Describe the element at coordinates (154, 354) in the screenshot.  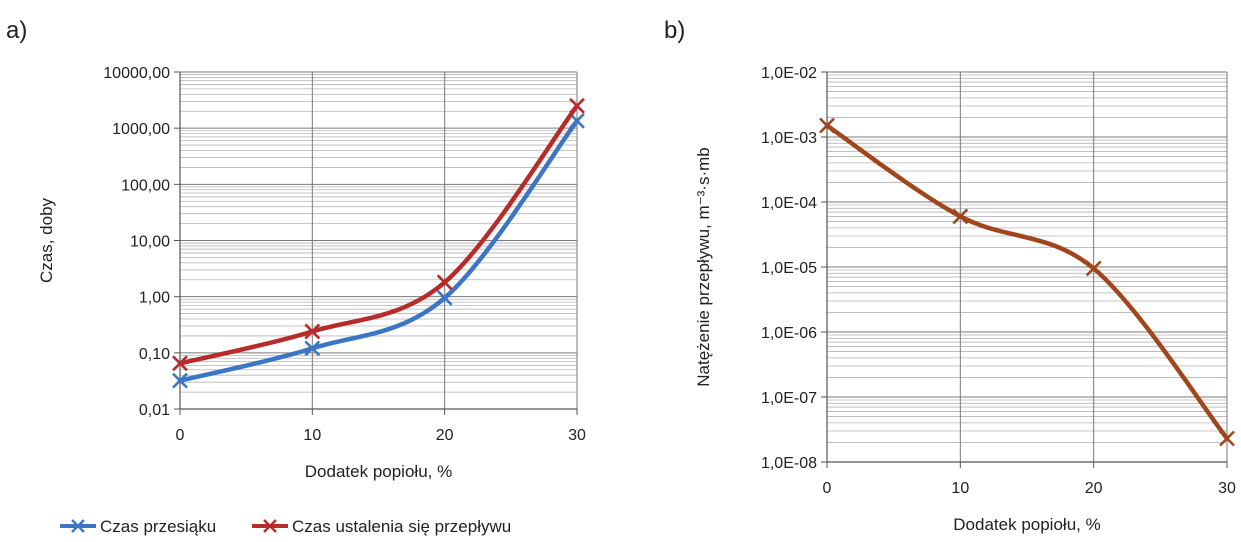
I see `y-tick-label: 0,10` at that location.